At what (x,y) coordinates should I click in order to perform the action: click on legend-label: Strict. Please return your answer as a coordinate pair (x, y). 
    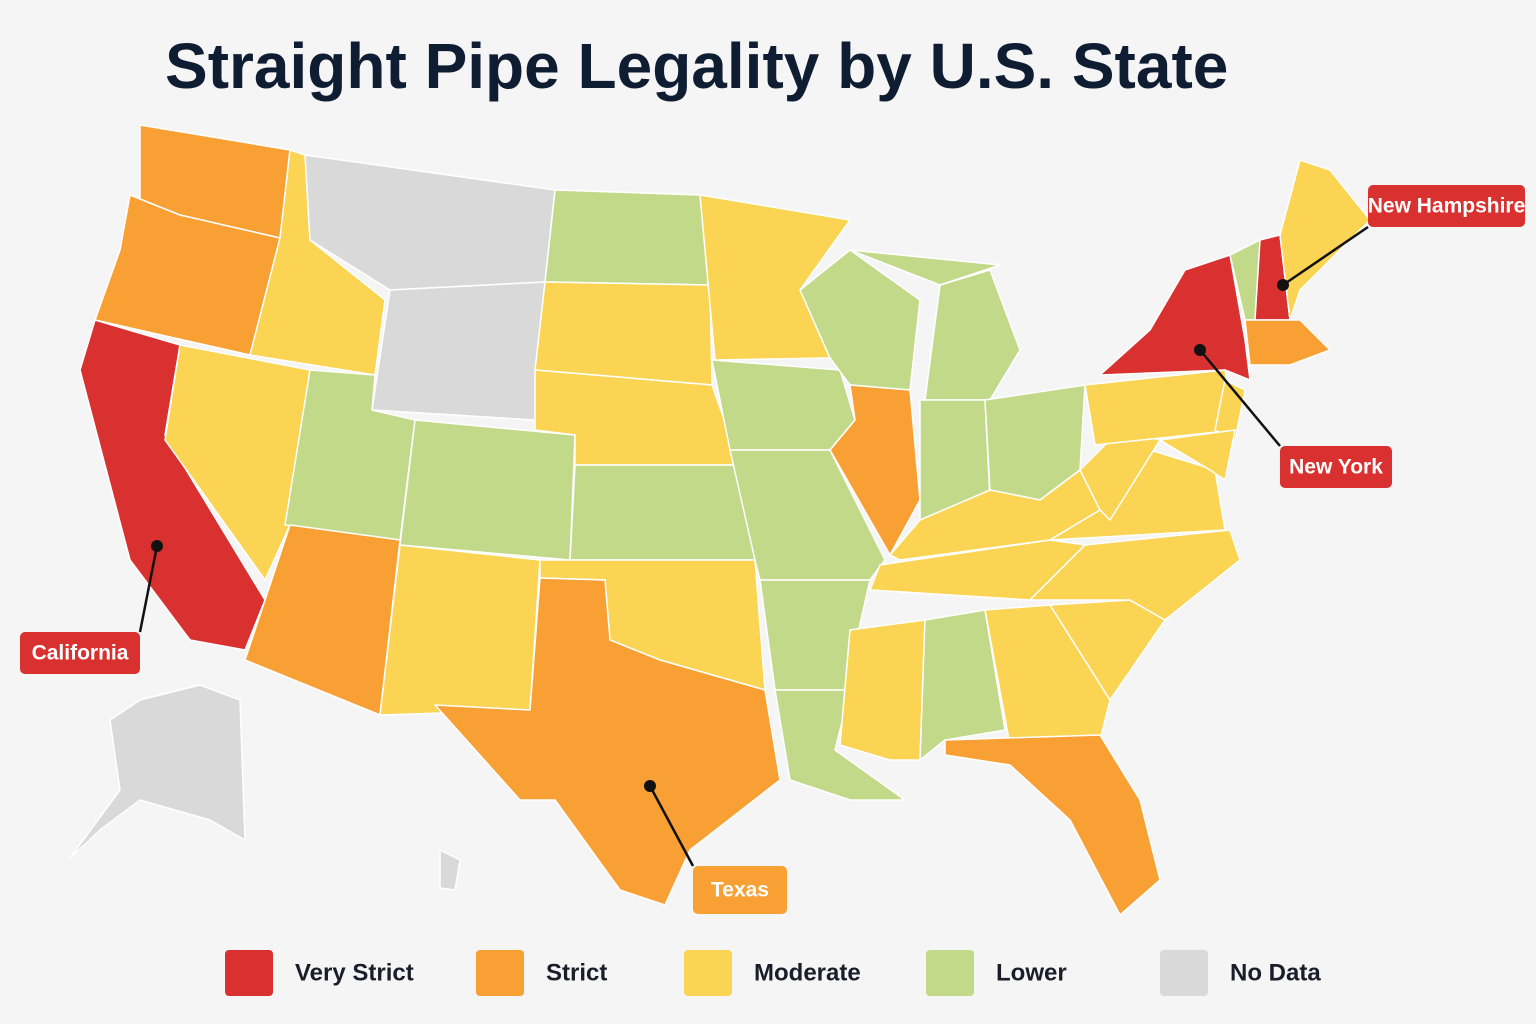
    Looking at the image, I should click on (576, 972).